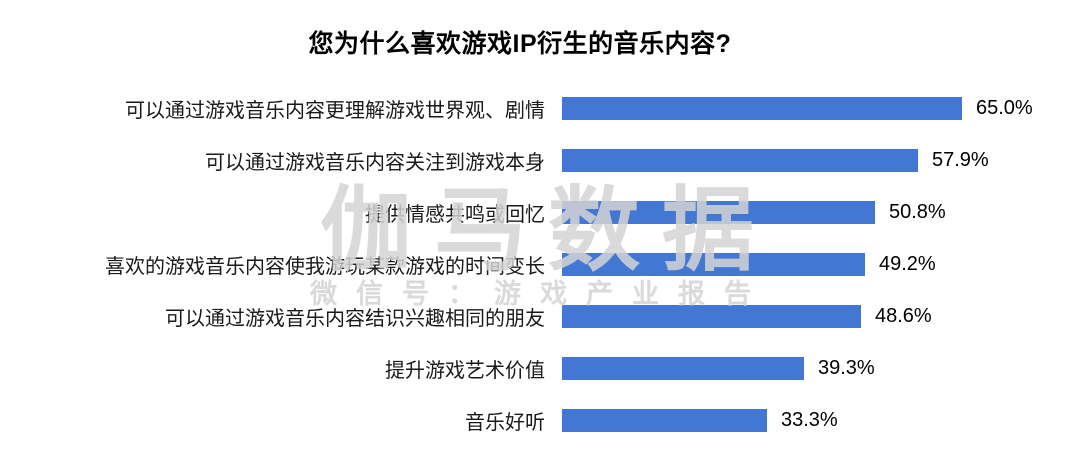 The height and width of the screenshot is (463, 1080). What do you see at coordinates (455, 214) in the screenshot?
I see `category-label: 提供情感共鸣或回忆` at bounding box center [455, 214].